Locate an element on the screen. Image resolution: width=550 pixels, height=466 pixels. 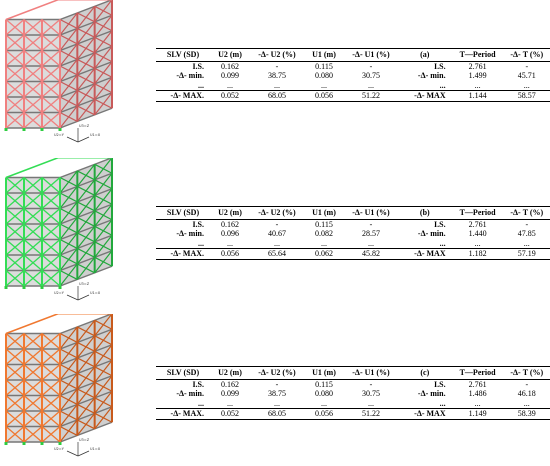
axis-label: U3=Z is located at coordinates (84, 126).